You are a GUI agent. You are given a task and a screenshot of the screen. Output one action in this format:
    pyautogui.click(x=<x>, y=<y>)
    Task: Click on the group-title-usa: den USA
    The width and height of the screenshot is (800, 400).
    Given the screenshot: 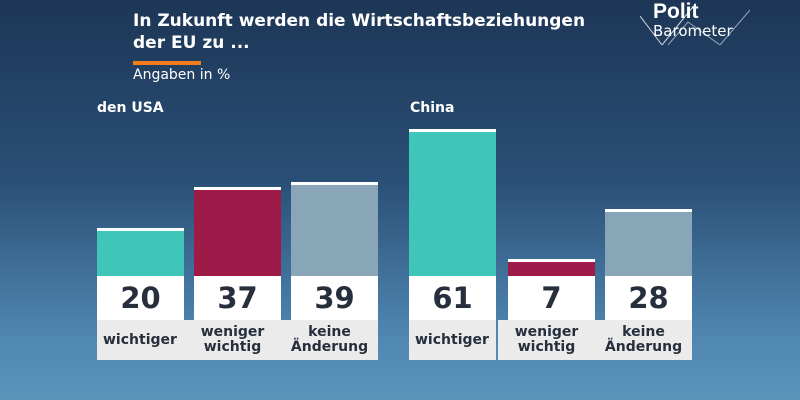 What is the action you would take?
    pyautogui.click(x=130, y=108)
    